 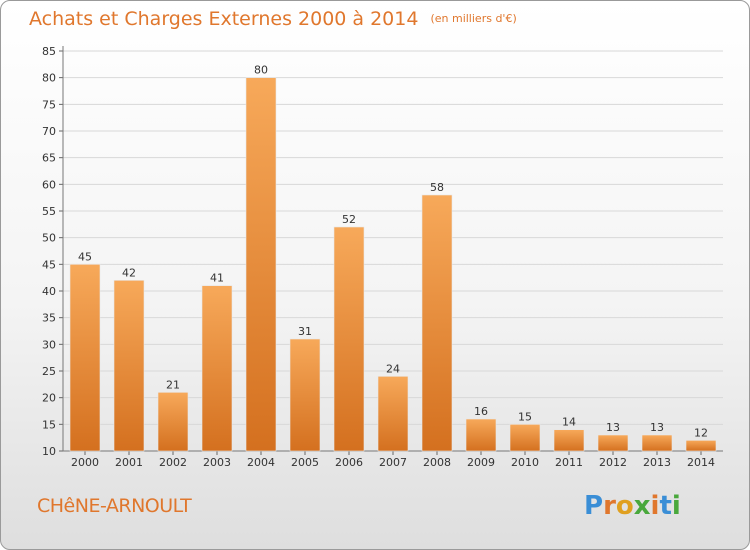 What do you see at coordinates (49, 131) in the screenshot?
I see `y-tick-label: 70` at bounding box center [49, 131].